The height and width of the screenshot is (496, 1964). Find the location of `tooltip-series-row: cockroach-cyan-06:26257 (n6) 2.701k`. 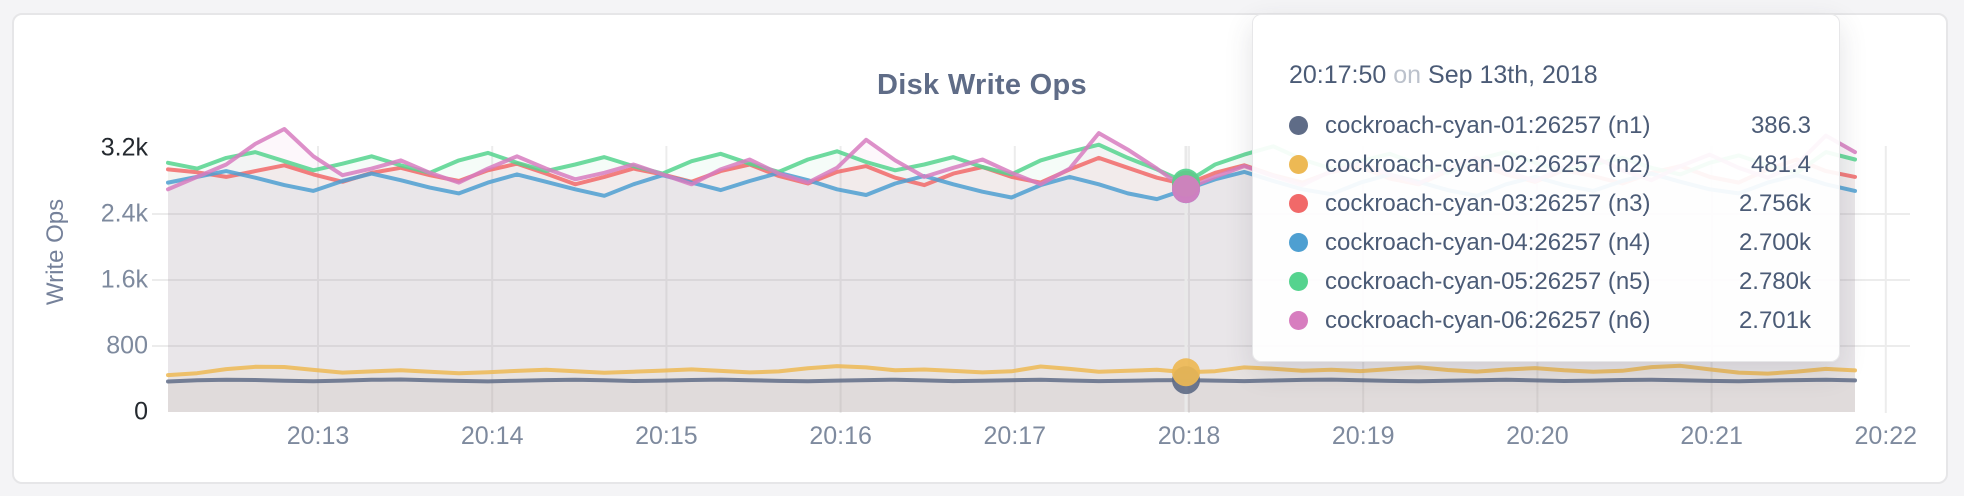

tooltip-series-row: cockroach-cyan-06:26257 (n6) 2.701k is located at coordinates (1550, 320).